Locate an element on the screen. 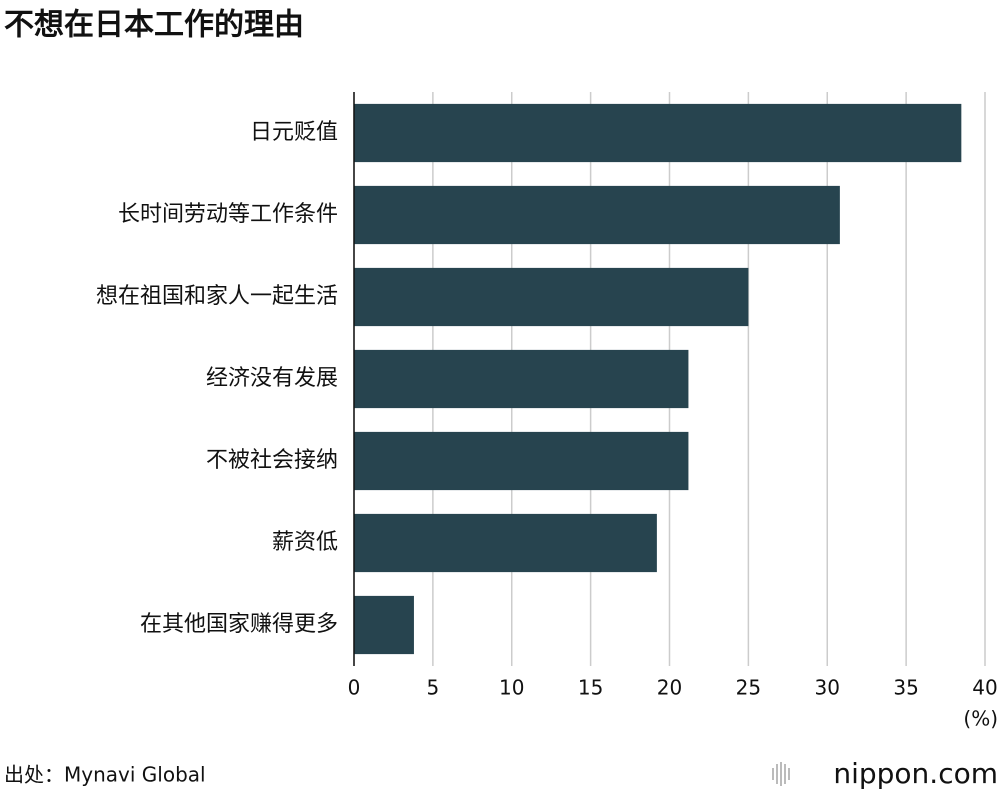 The width and height of the screenshot is (1000, 796). x-tick-label: 15 is located at coordinates (590, 688).